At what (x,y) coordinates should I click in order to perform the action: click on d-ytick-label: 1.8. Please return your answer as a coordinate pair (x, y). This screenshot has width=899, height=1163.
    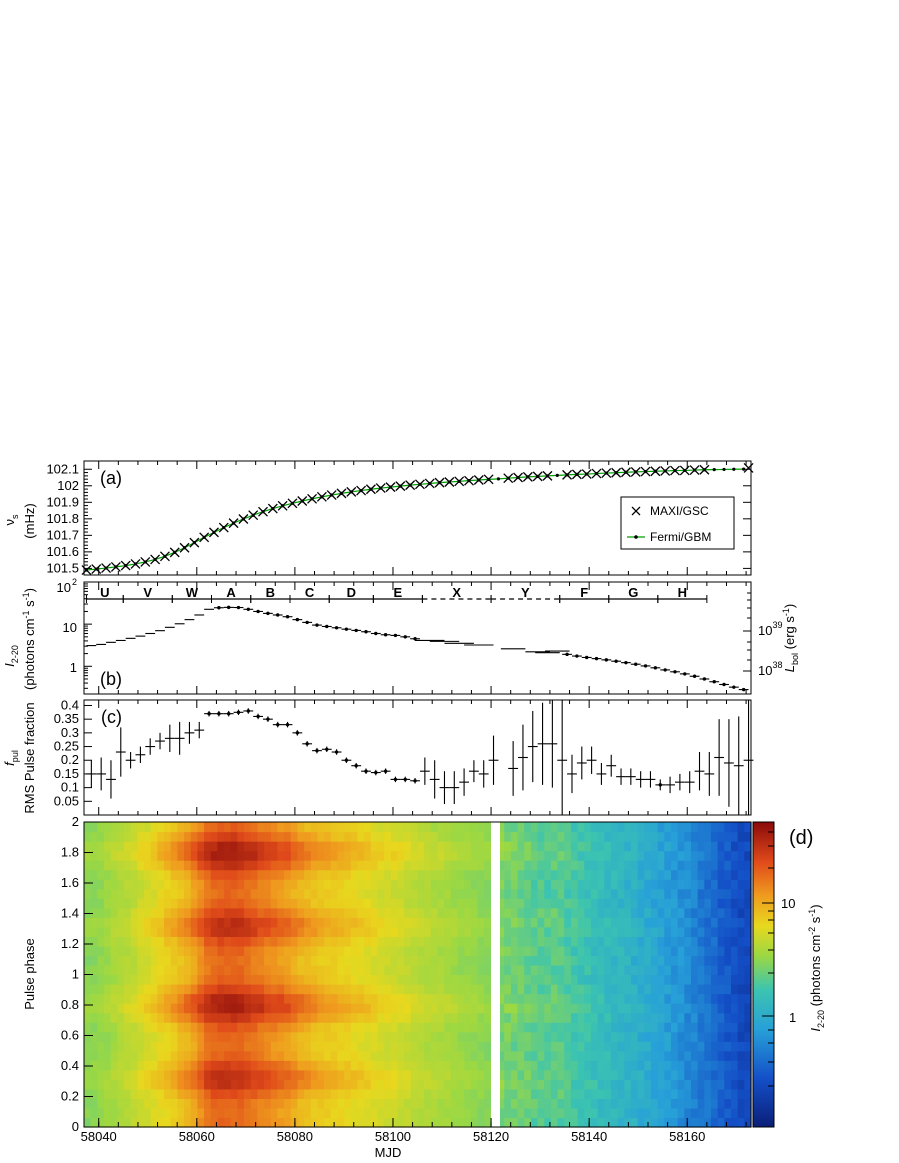
    Looking at the image, I should click on (70, 852).